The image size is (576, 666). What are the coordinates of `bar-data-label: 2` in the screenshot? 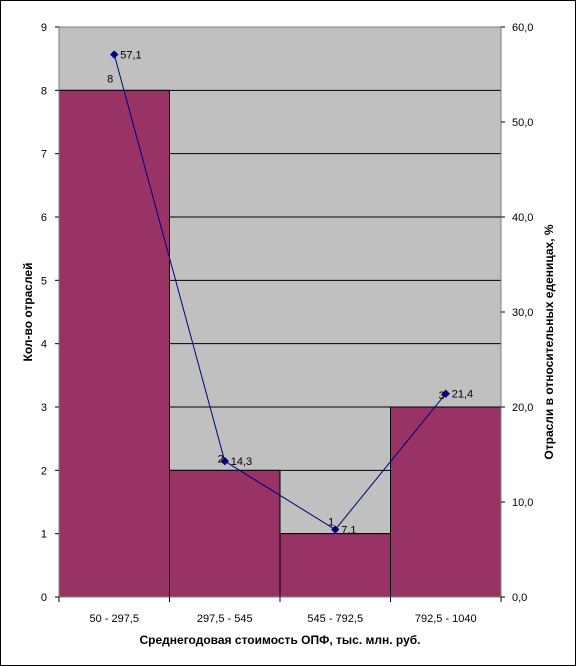 It's located at (221, 459).